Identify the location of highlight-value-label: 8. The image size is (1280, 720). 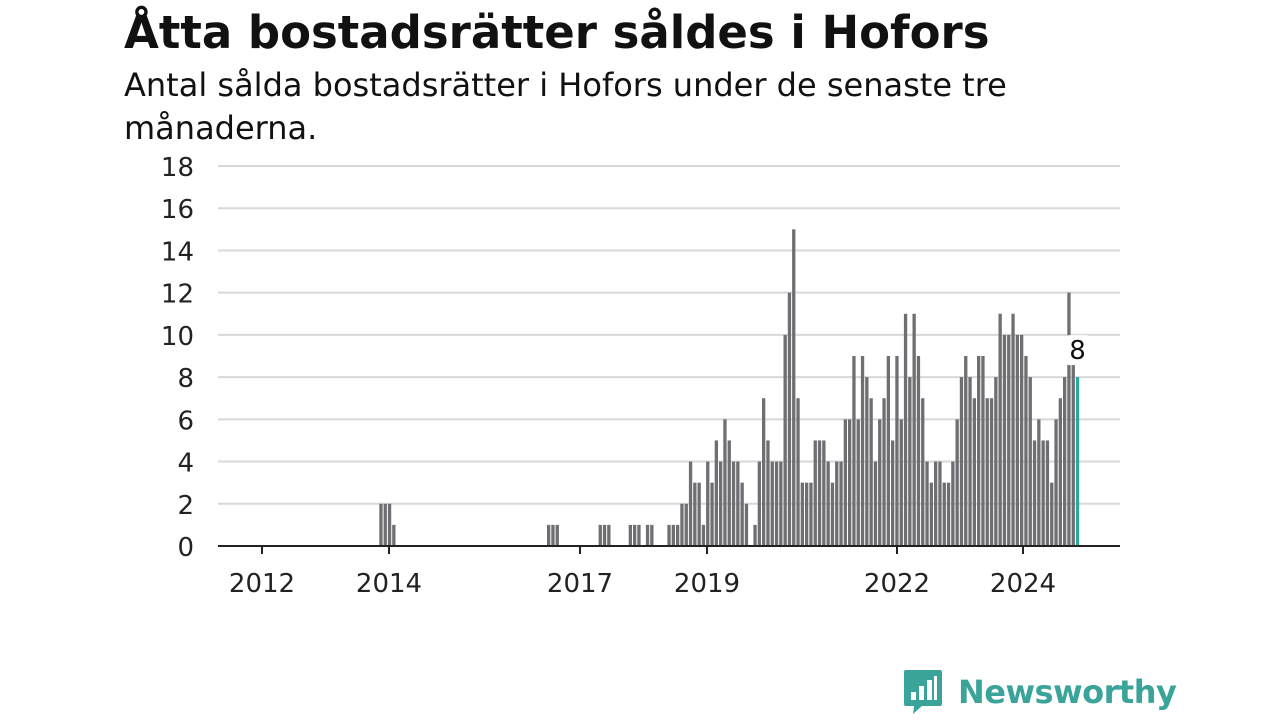
(1077, 351).